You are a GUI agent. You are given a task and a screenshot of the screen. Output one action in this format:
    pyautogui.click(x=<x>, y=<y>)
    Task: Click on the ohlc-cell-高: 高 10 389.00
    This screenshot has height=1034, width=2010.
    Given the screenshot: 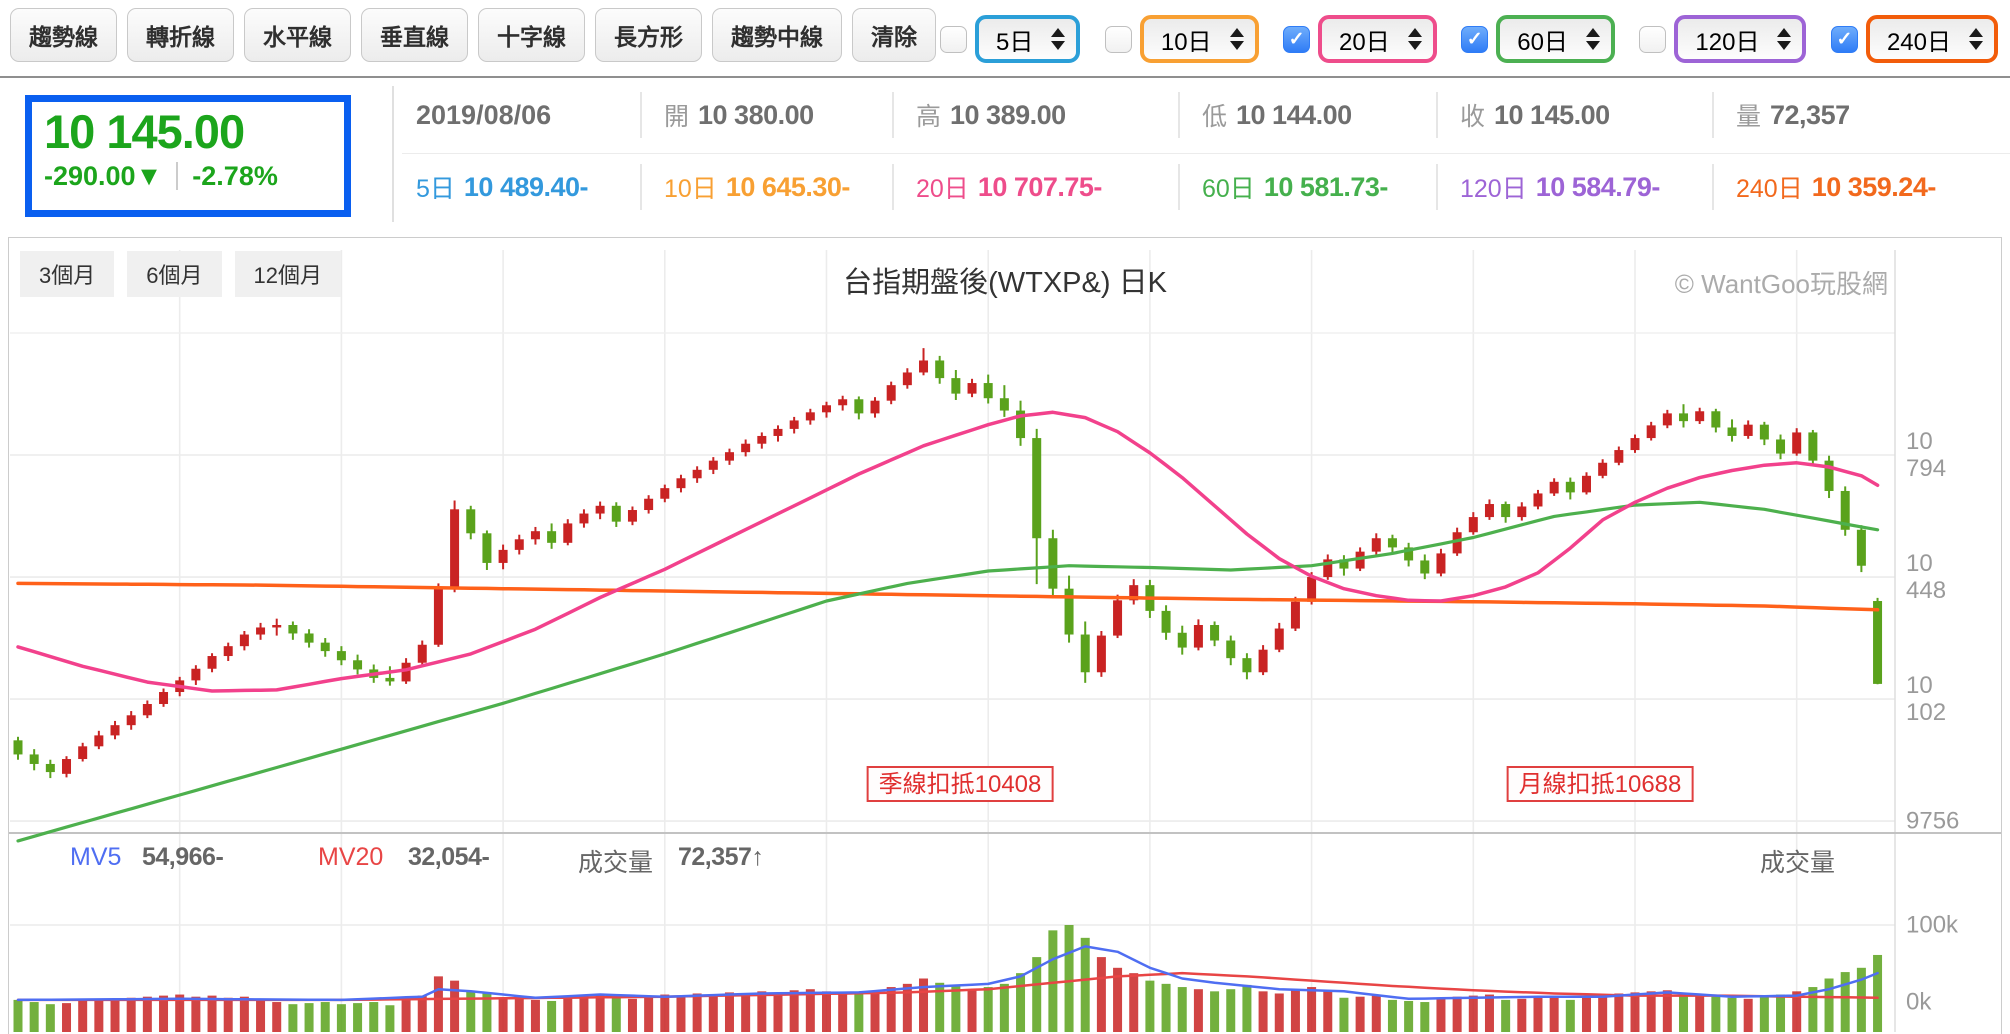 What is the action you would take?
    pyautogui.click(x=1035, y=115)
    